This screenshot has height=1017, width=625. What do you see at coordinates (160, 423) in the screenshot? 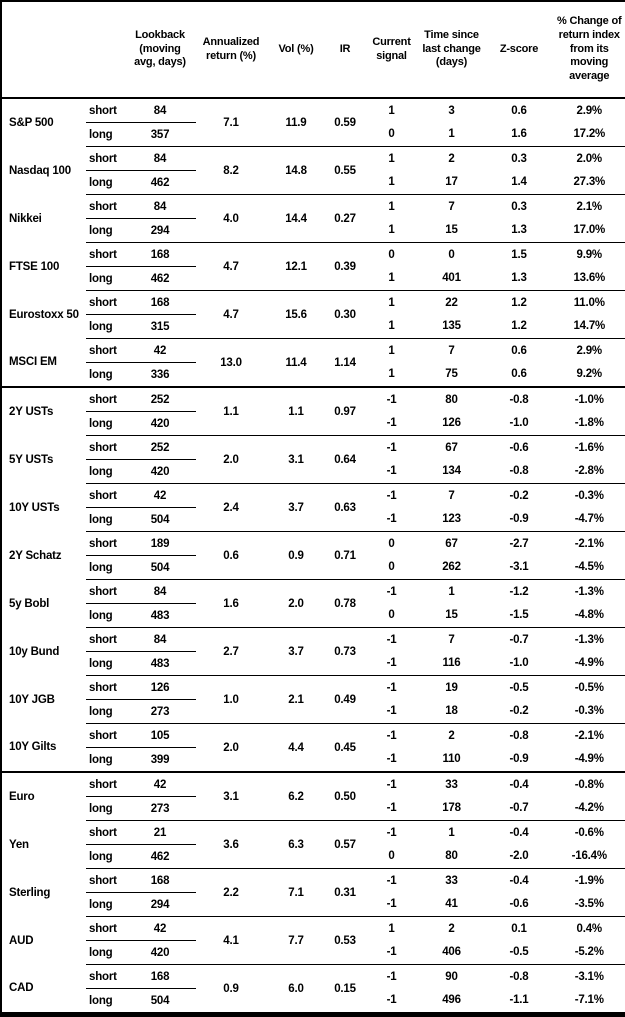
I see `lookback-value: 420` at bounding box center [160, 423].